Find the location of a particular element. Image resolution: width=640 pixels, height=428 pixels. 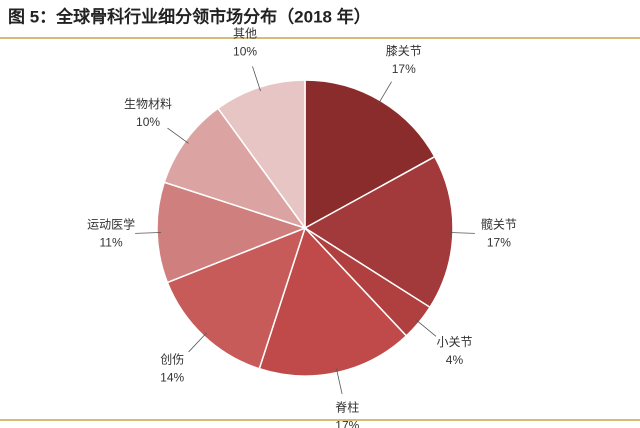

slice-label: 膝关节 is located at coordinates (404, 51).